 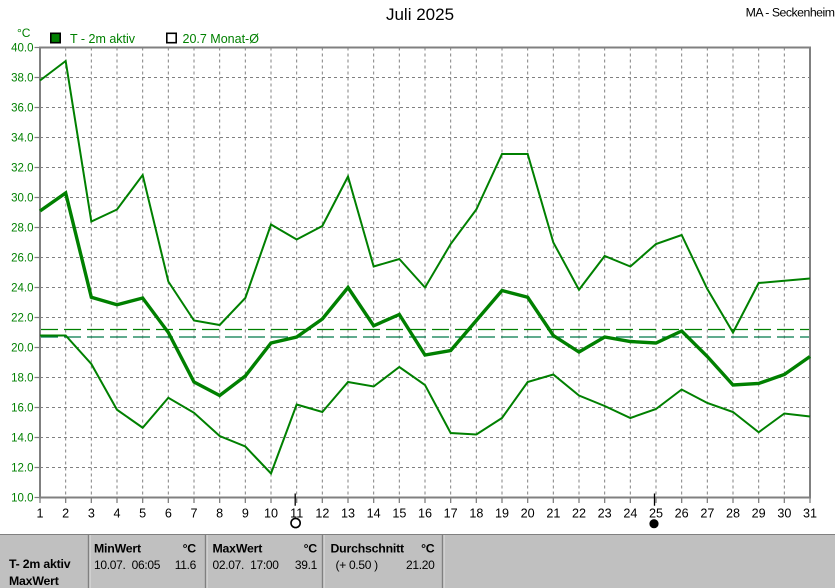 What do you see at coordinates (790, 12) in the screenshot?
I see `svg-text: MA - Seckenheim` at bounding box center [790, 12].